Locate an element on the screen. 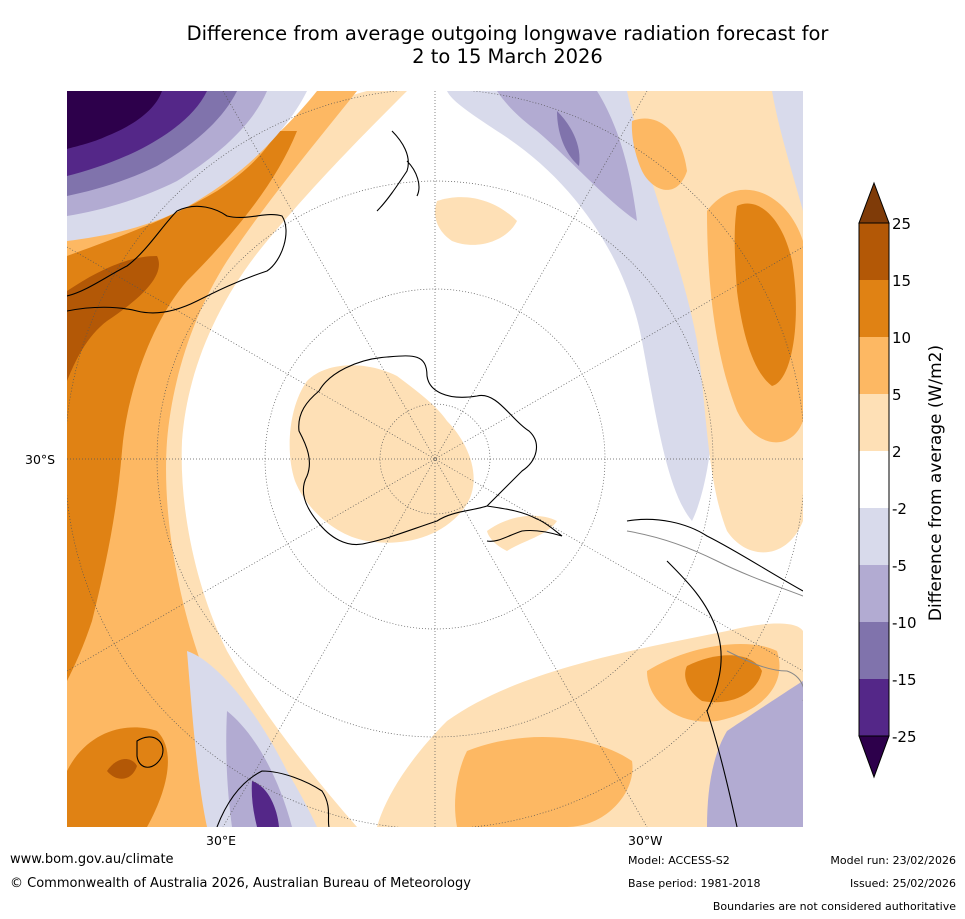 Image resolution: width=965 pixels, height=919 pixels. colorbar-tick-minus10: -10 is located at coordinates (904, 623).